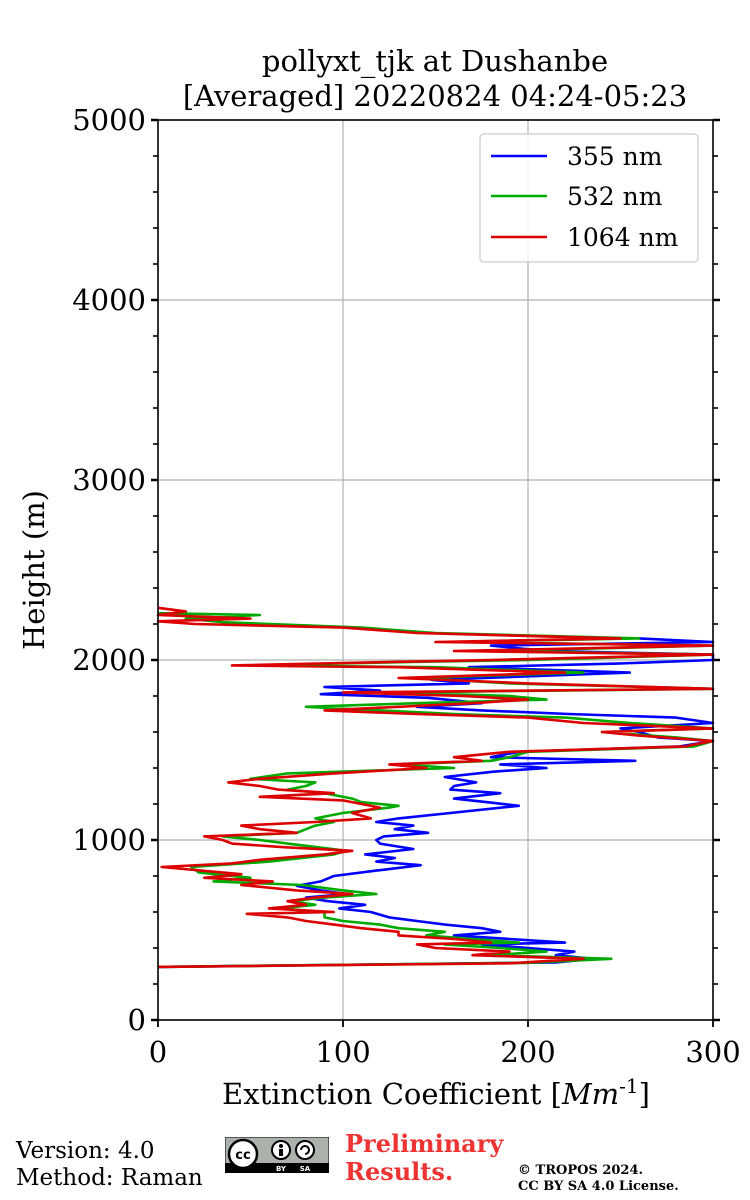 The image size is (750, 1200). Describe the element at coordinates (435, 61) in the screenshot. I see `chart-title: pollyxt_tjk at Dushanbe` at that location.